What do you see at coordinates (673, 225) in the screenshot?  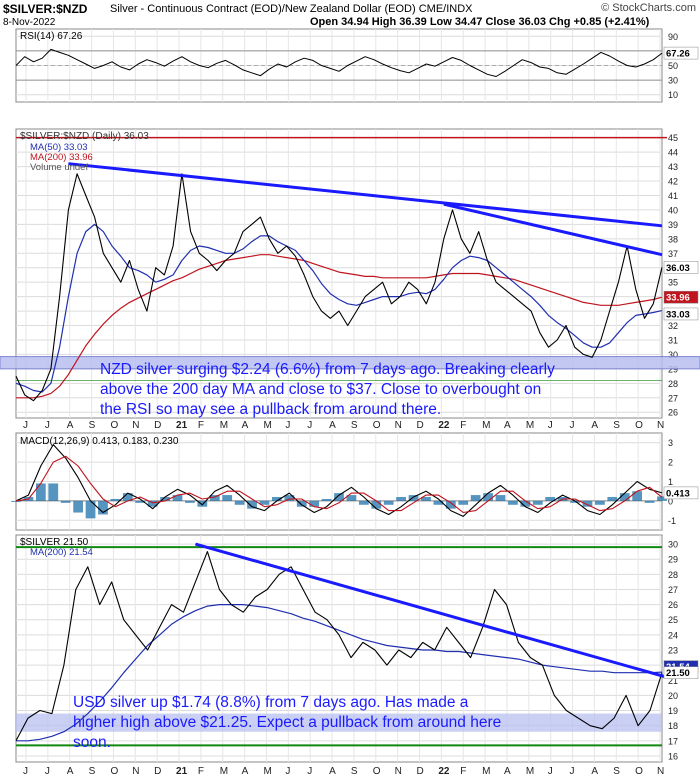 I see `nzd-ytick: 39` at bounding box center [673, 225].